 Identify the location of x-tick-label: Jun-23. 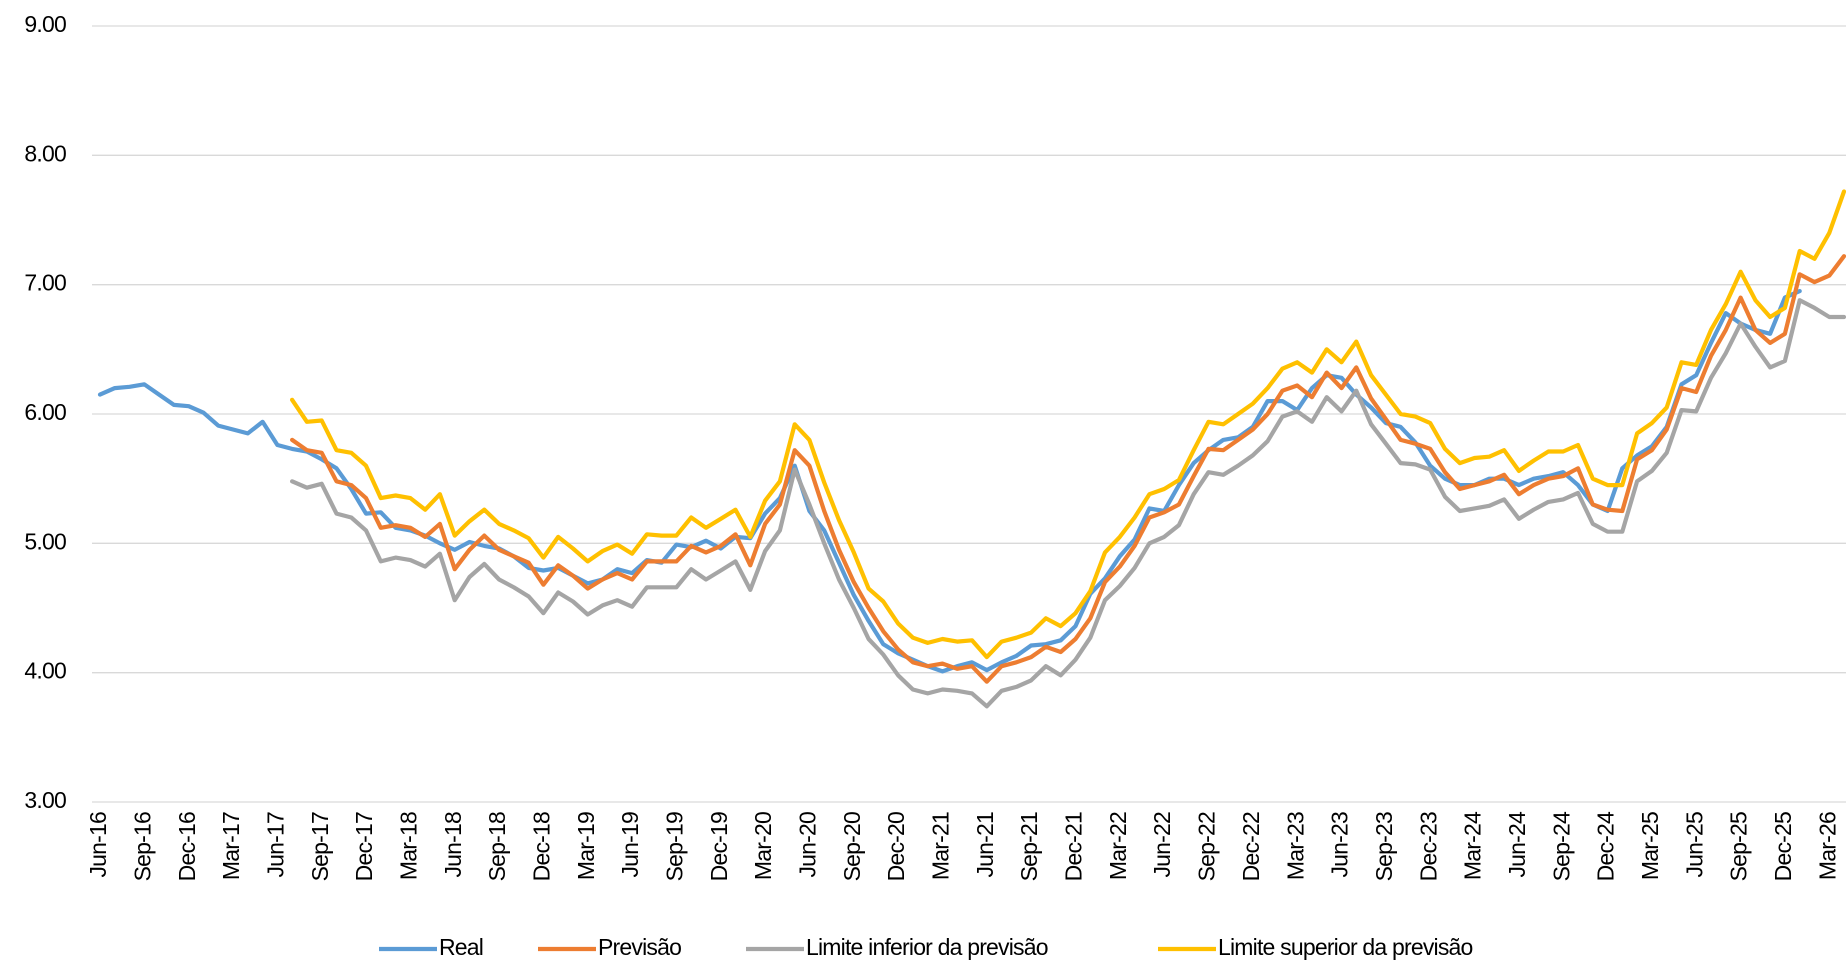
(1340, 845).